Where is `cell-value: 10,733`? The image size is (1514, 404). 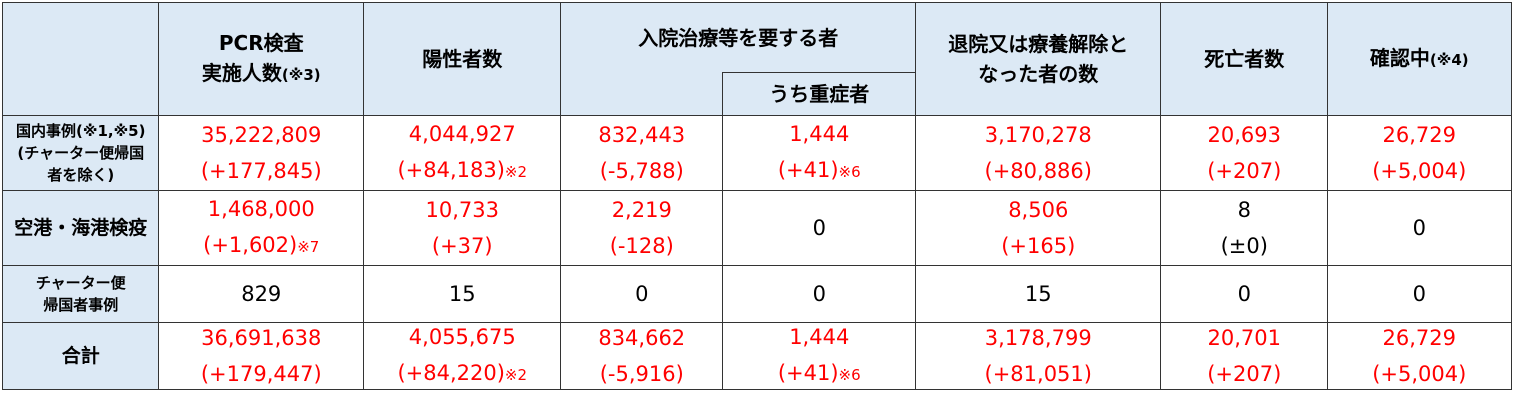
cell-value: 10,733 is located at coordinates (462, 210).